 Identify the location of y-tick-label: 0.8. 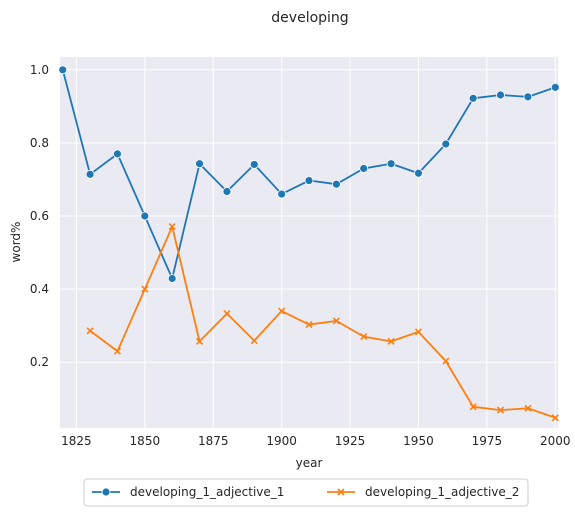
(39, 143).